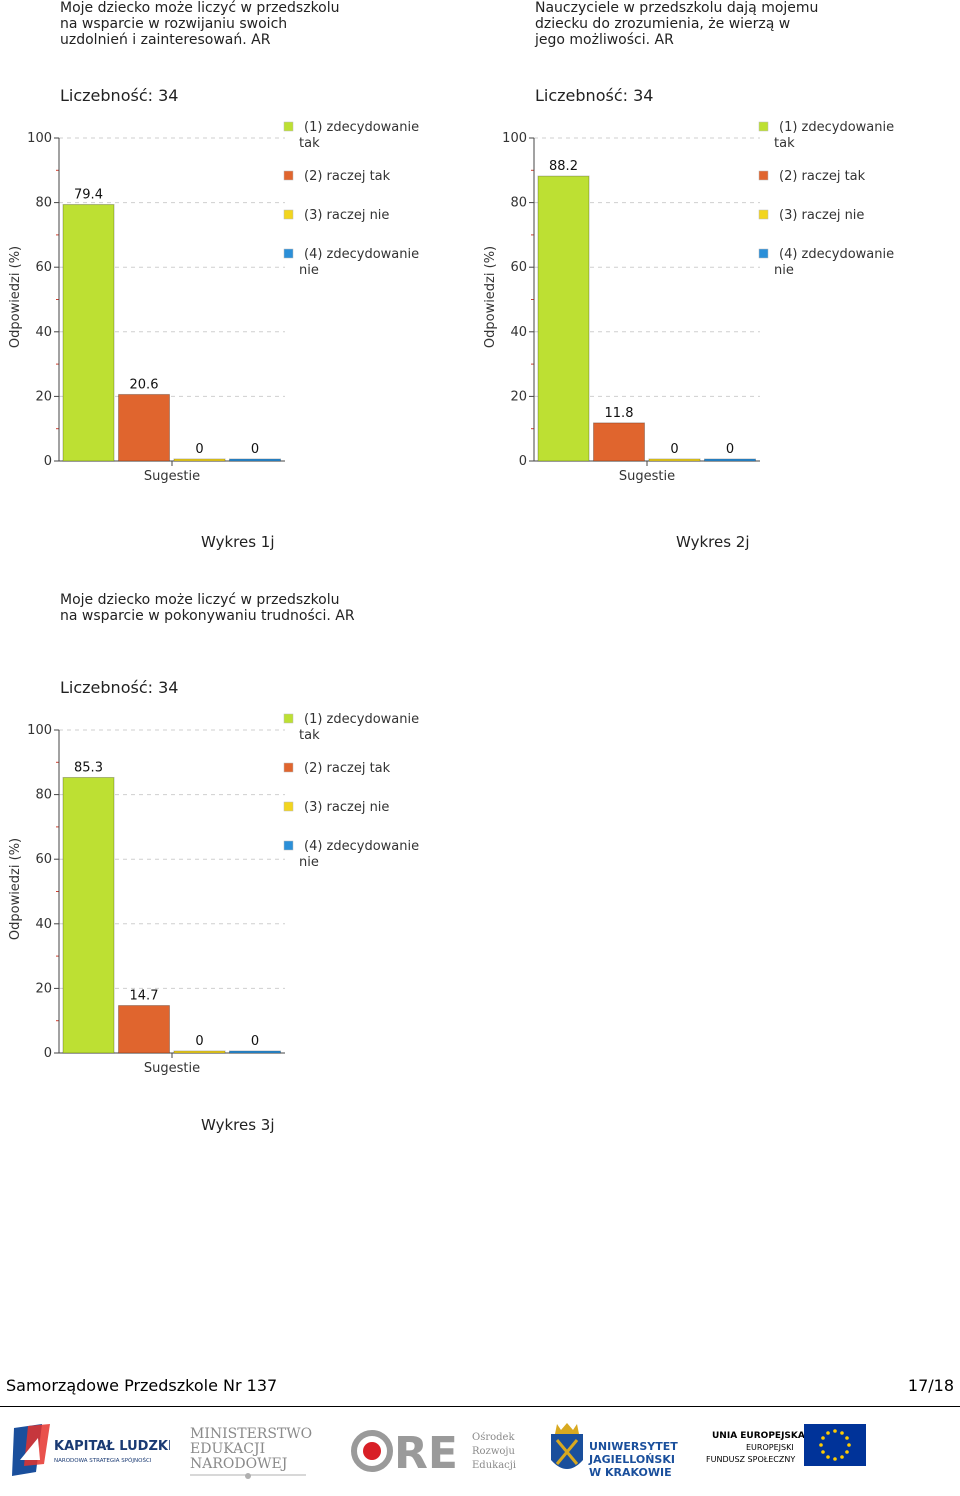  Describe the element at coordinates (493, 1451) in the screenshot. I see `ore-line2: Rozwoju` at that location.